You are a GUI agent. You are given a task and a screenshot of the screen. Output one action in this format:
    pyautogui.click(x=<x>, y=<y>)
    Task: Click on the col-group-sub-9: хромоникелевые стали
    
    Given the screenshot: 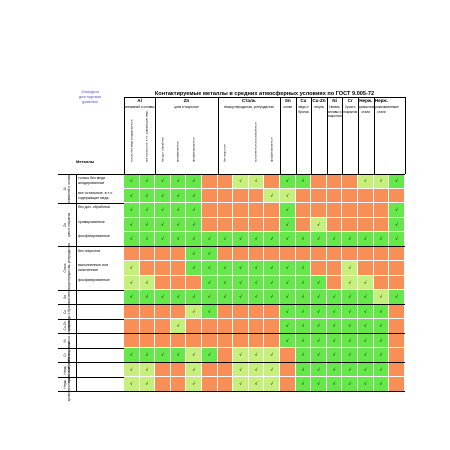 What is the action you would take?
    pyautogui.click(x=386, y=109)
    